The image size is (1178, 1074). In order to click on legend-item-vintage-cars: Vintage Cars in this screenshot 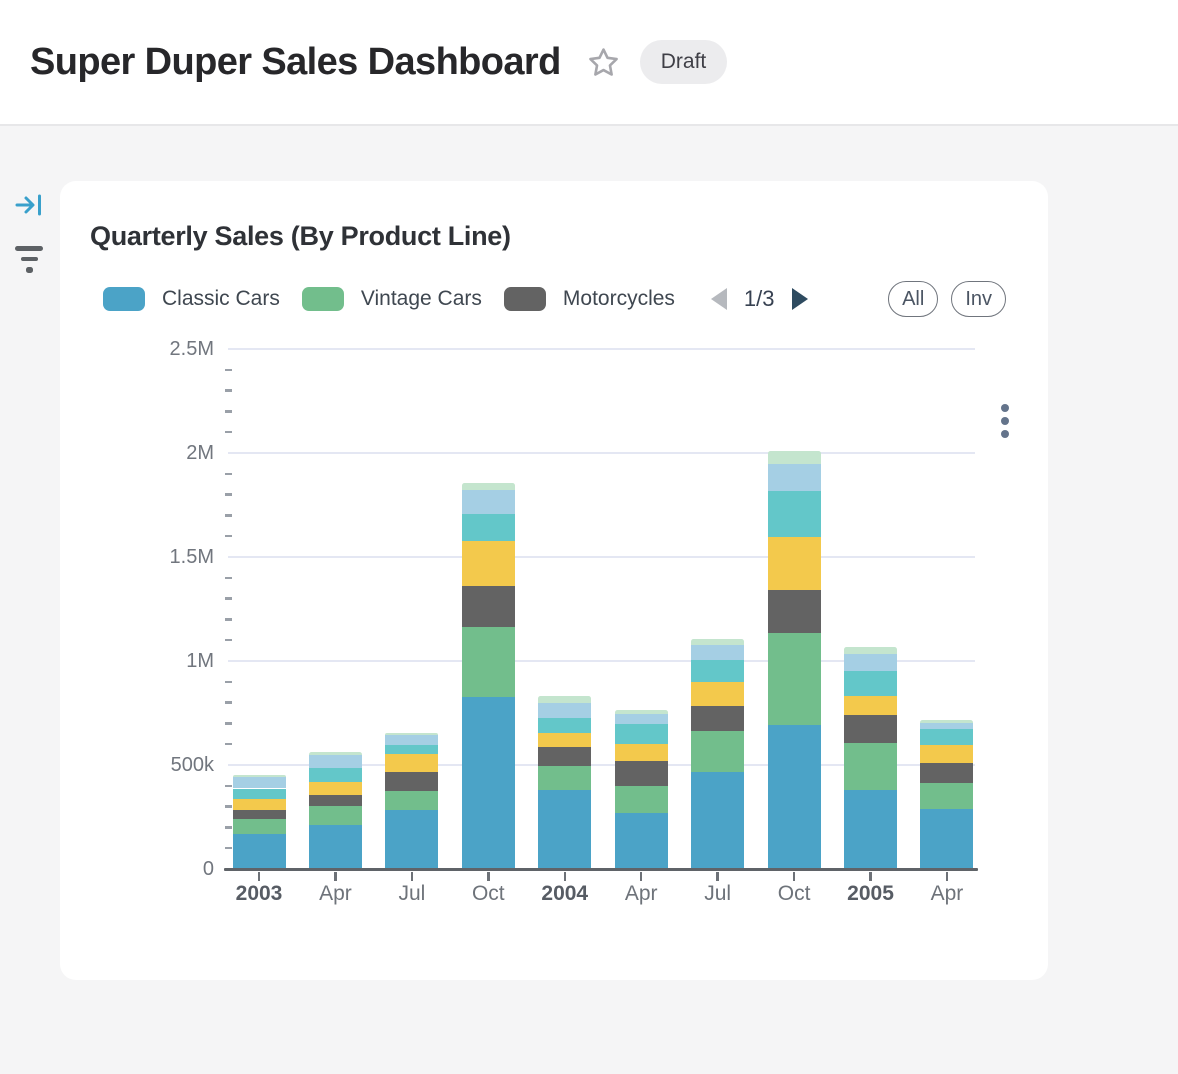, I will do `click(391, 299)`.